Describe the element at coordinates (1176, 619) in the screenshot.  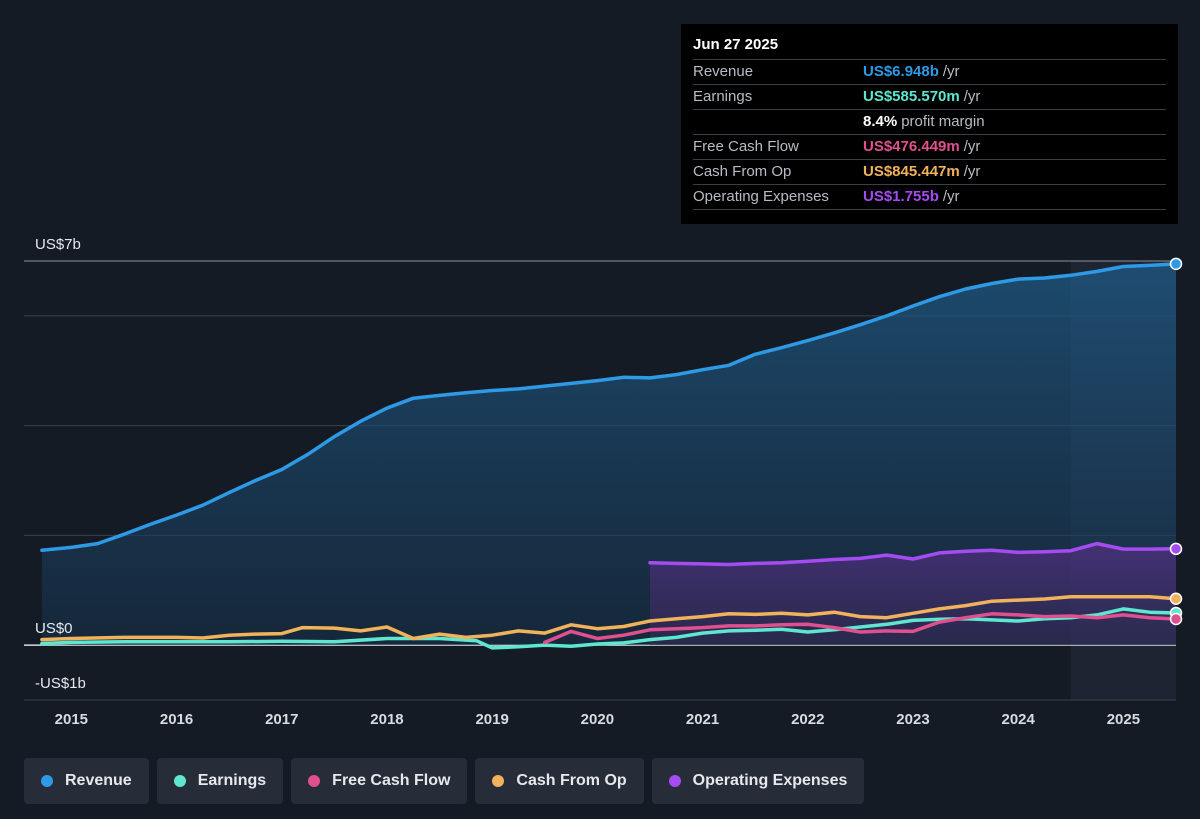
I see `free-cash-flow-end-marker` at that location.